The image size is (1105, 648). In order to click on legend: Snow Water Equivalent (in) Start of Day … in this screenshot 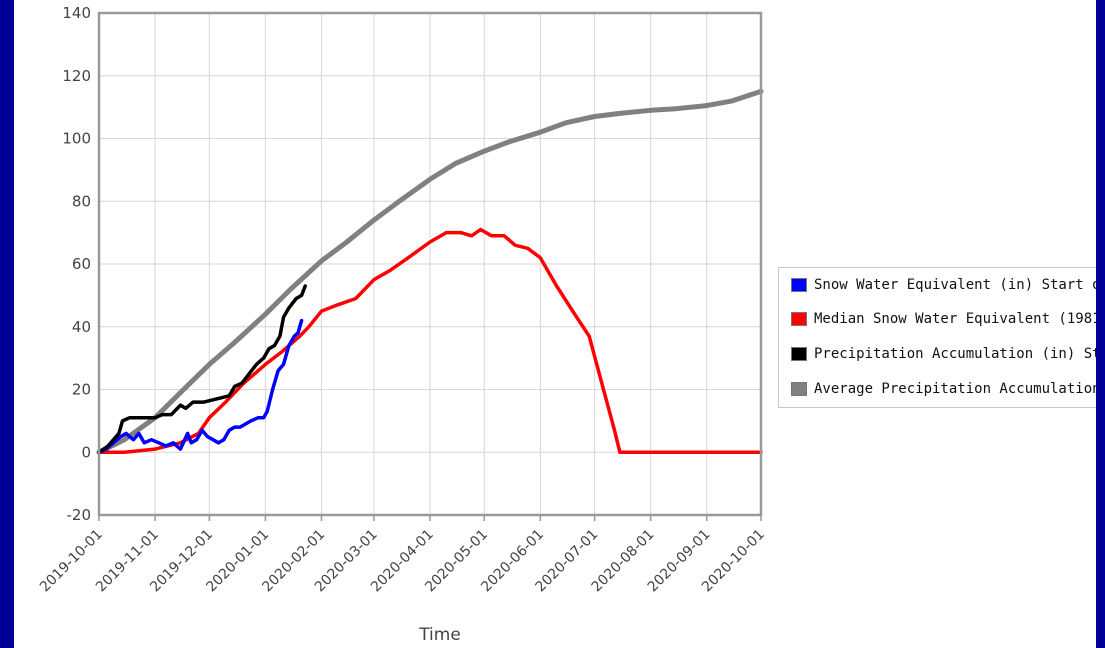, I will do `click(937, 337)`.